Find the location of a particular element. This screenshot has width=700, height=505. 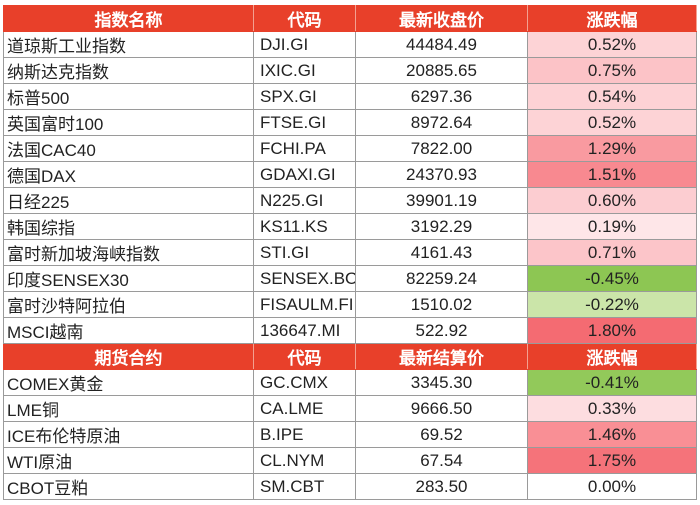

header-row: 期货合约 代码 最新结算价 涨跌幅 is located at coordinates (350, 356).